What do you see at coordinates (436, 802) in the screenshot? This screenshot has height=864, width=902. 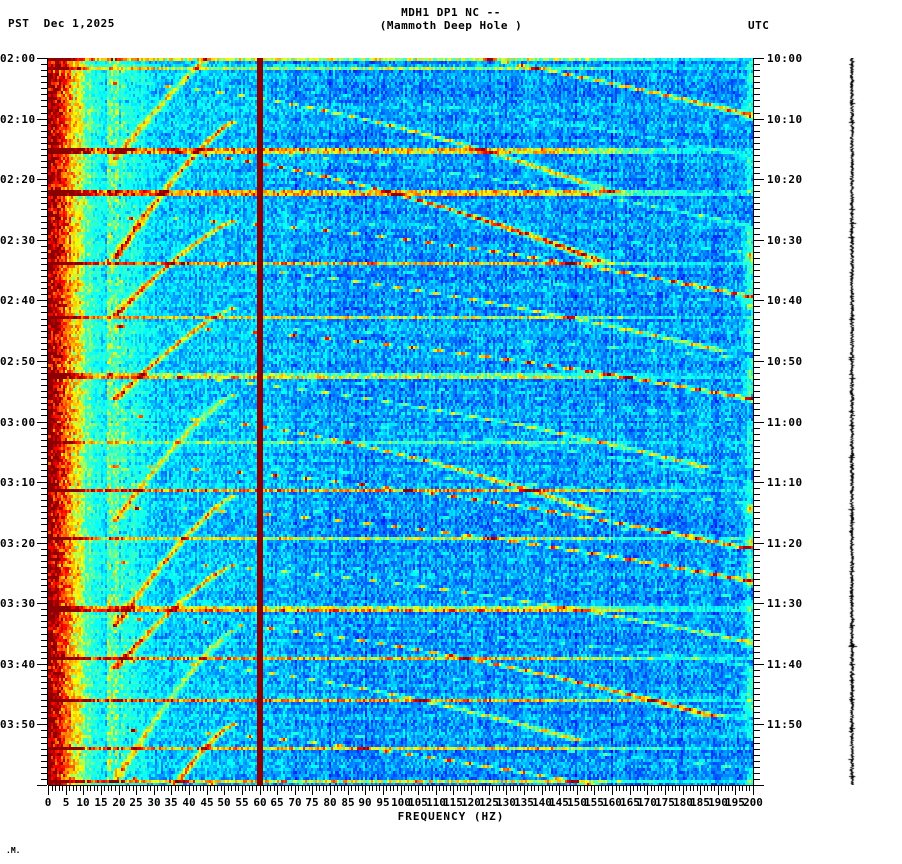 I see `frequency-label: 110` at bounding box center [436, 802].